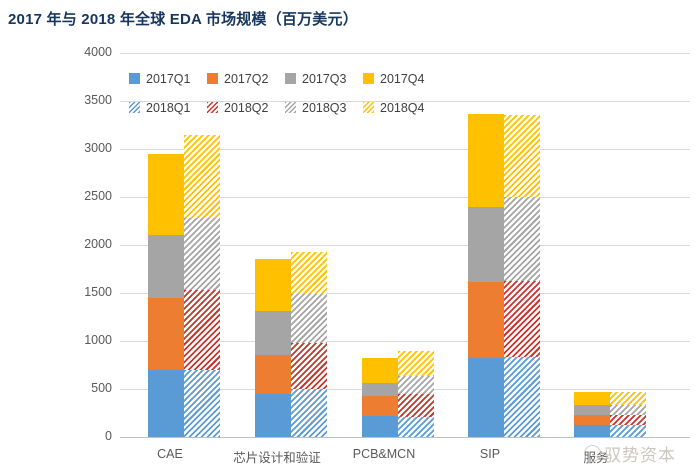 The height and width of the screenshot is (474, 698). I want to click on legend-item-2017Q2: 2017Q2, so click(246, 79).